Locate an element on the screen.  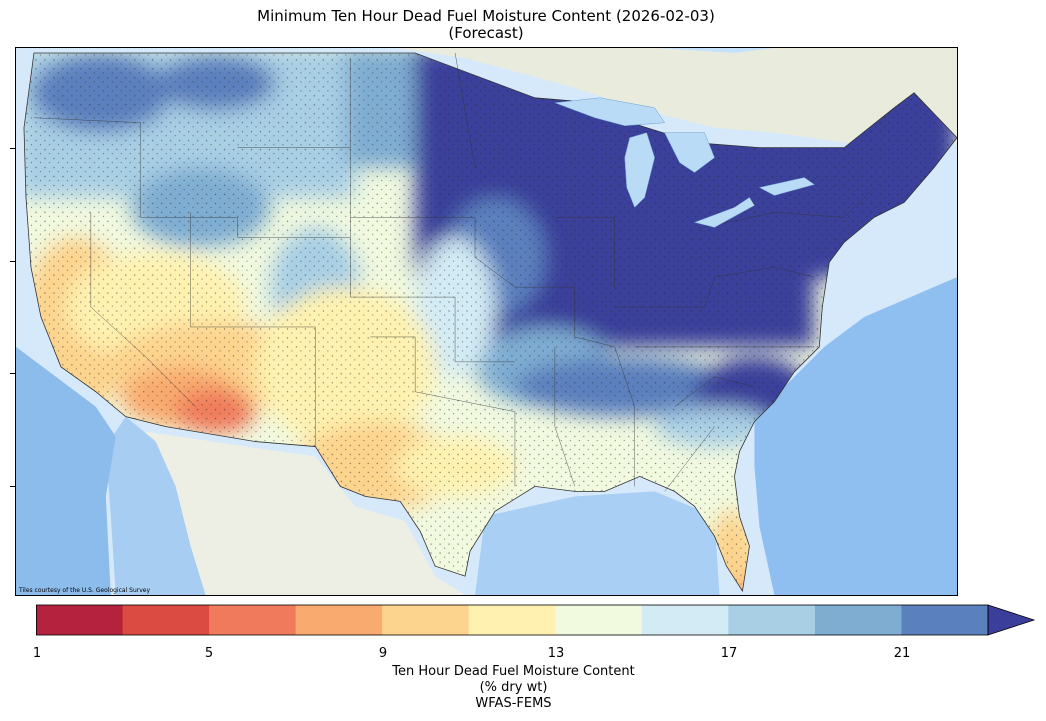
gulf-water is located at coordinates (597, 543).